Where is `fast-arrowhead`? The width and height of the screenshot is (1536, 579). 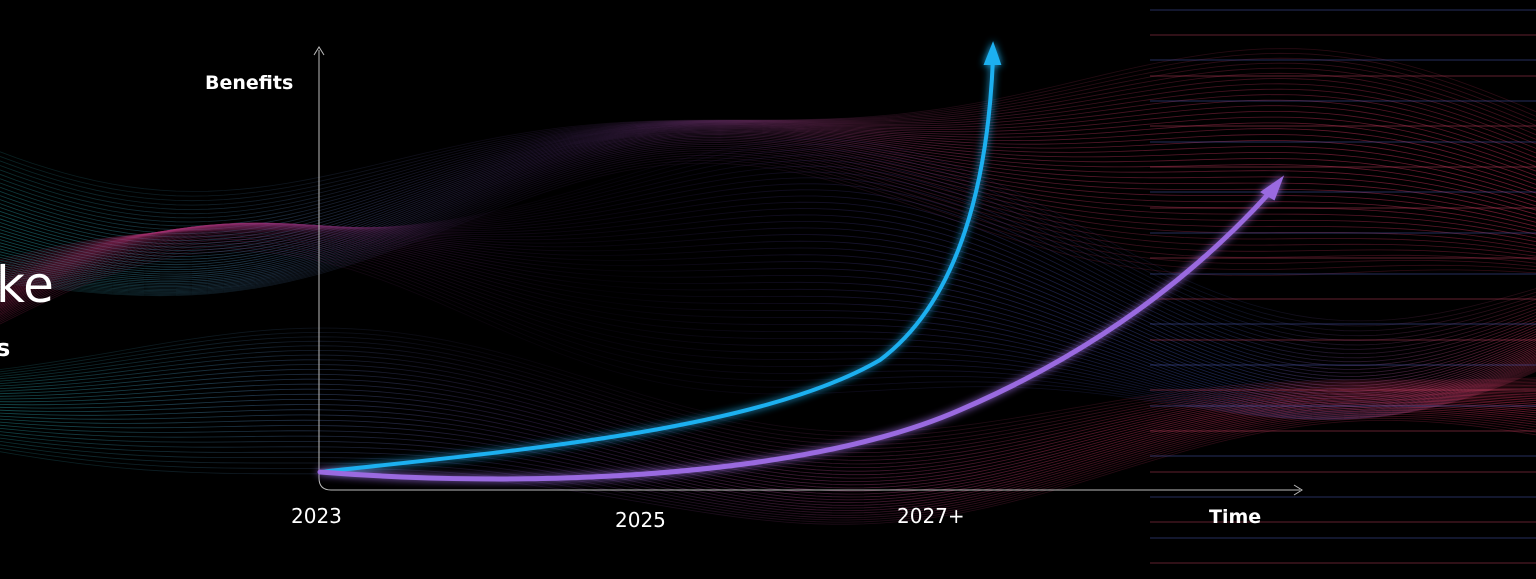
fast-arrowhead is located at coordinates (992, 53).